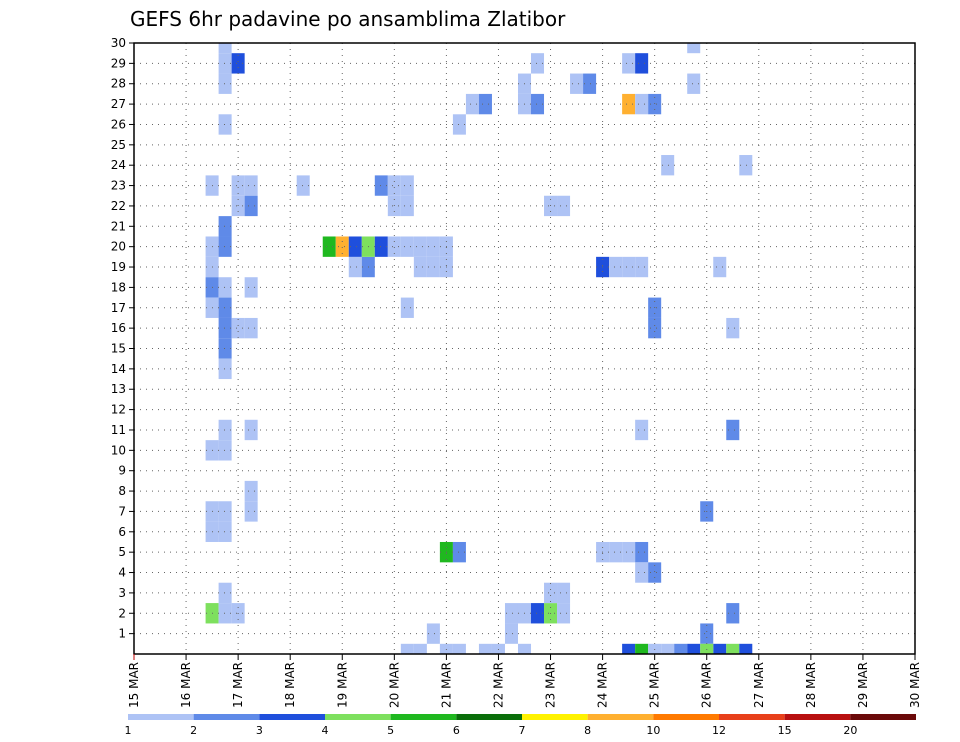  I want to click on colorbar-legend: 1 2 3 4 5 6 7 8 10 12 15 20, so click(520, 725).